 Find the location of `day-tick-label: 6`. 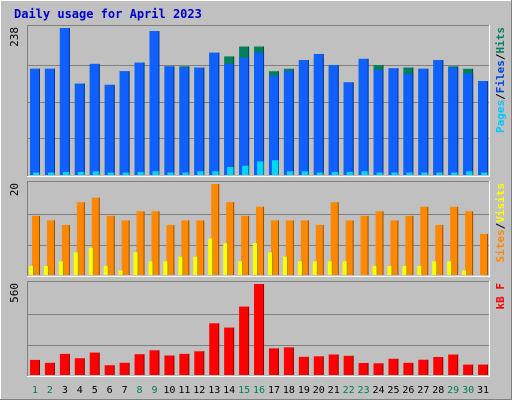

day-tick-label: 6 is located at coordinates (110, 390).